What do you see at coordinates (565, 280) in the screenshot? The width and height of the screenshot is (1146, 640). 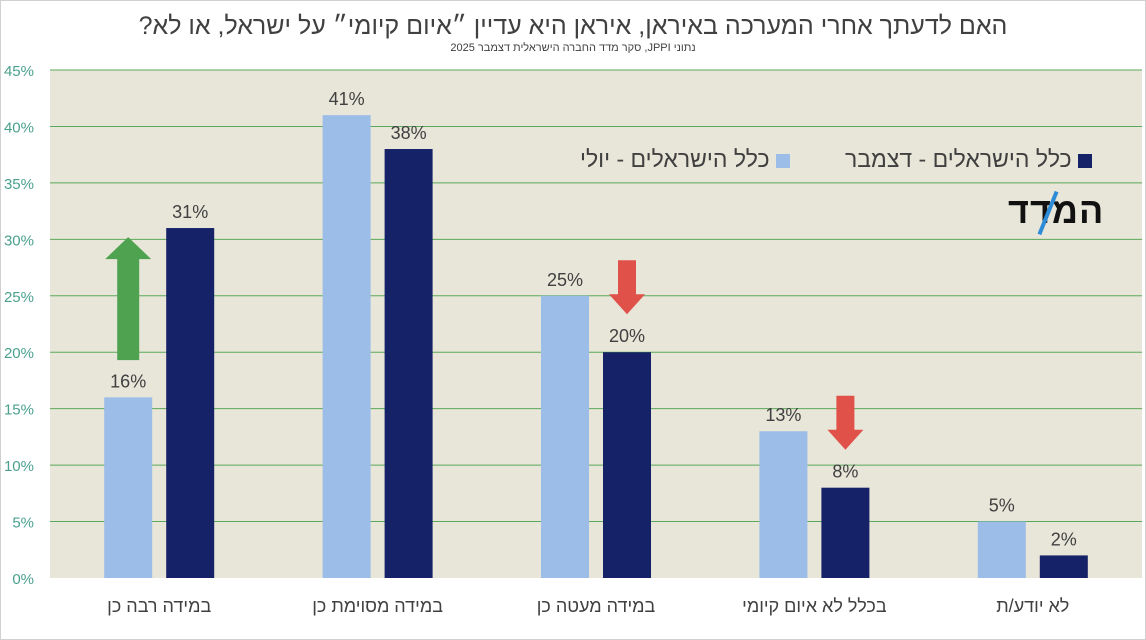 I see `data-label: 25%` at bounding box center [565, 280].